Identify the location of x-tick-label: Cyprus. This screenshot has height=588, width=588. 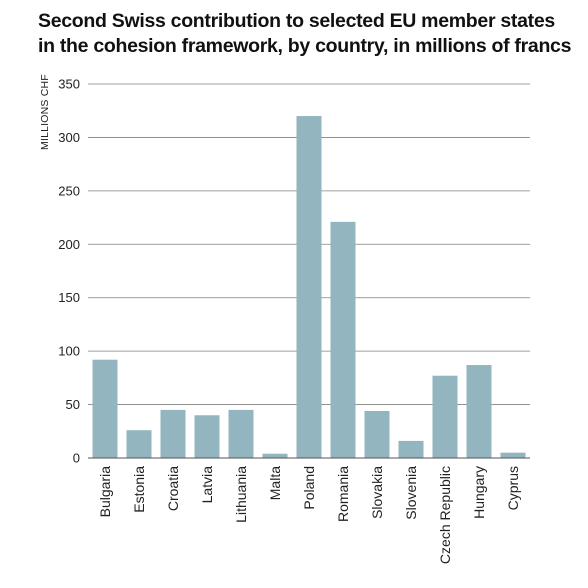
(513, 488).